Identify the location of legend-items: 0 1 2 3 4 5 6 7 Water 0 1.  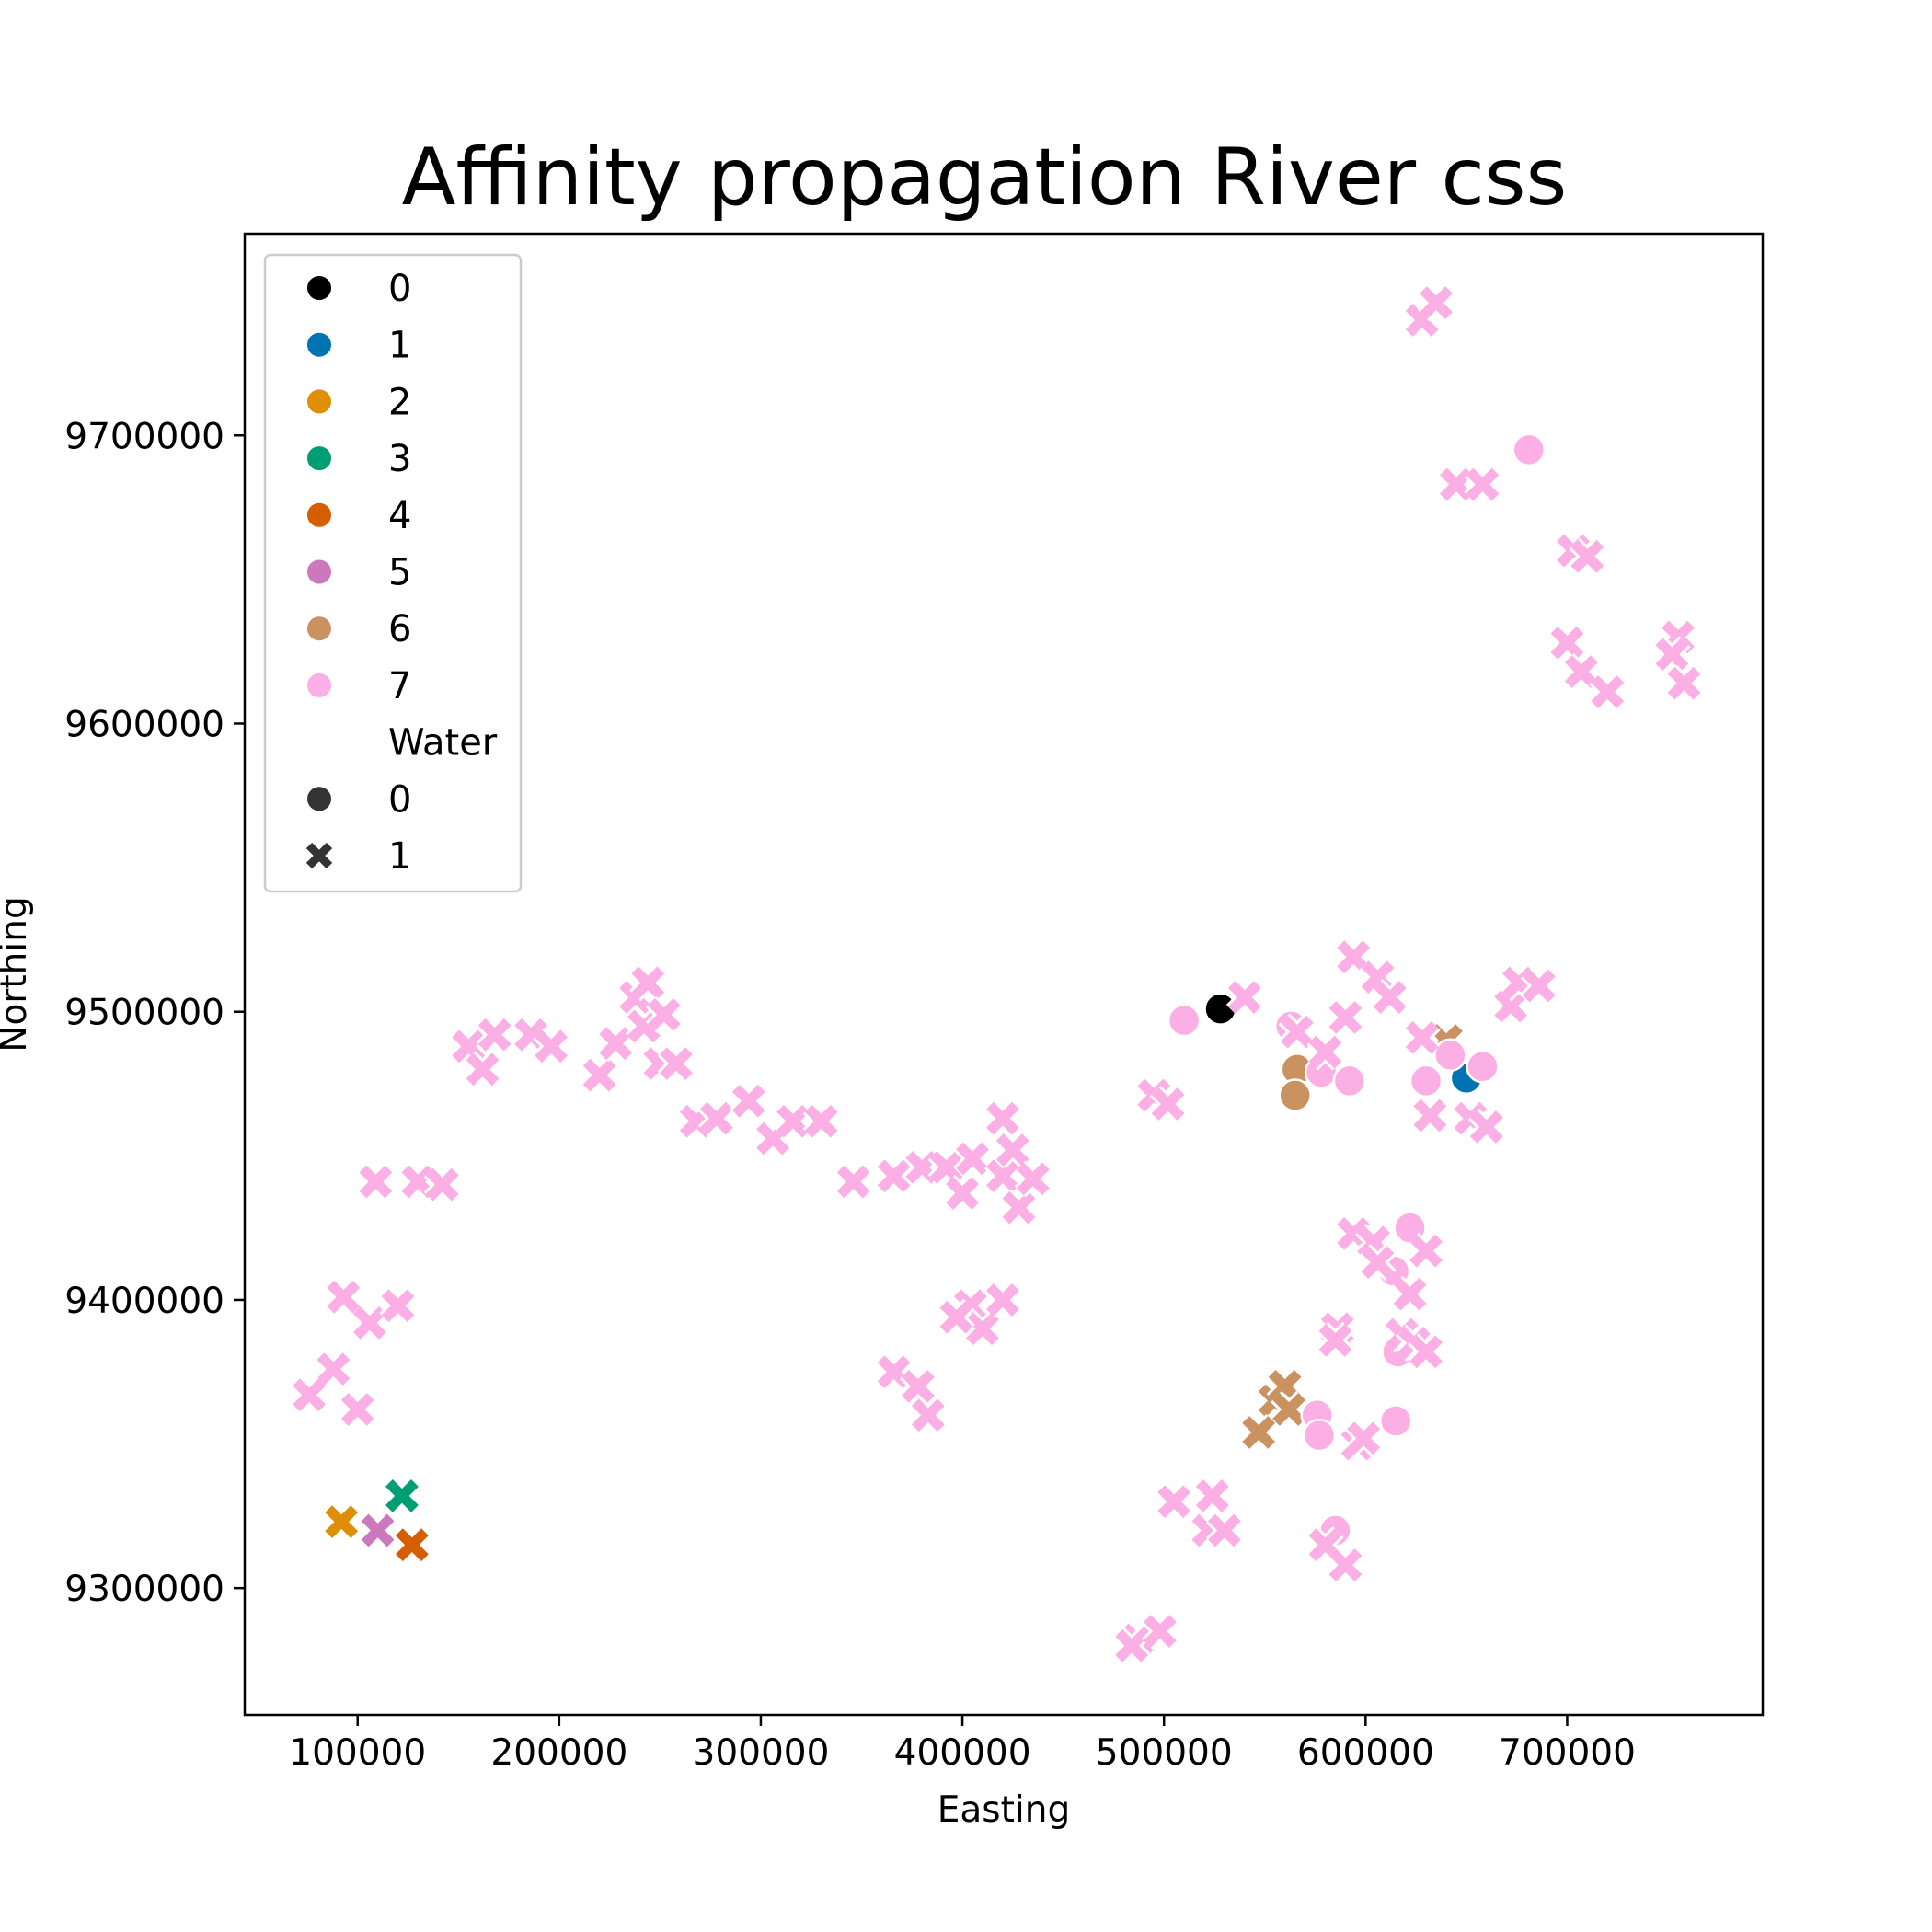
(401, 573).